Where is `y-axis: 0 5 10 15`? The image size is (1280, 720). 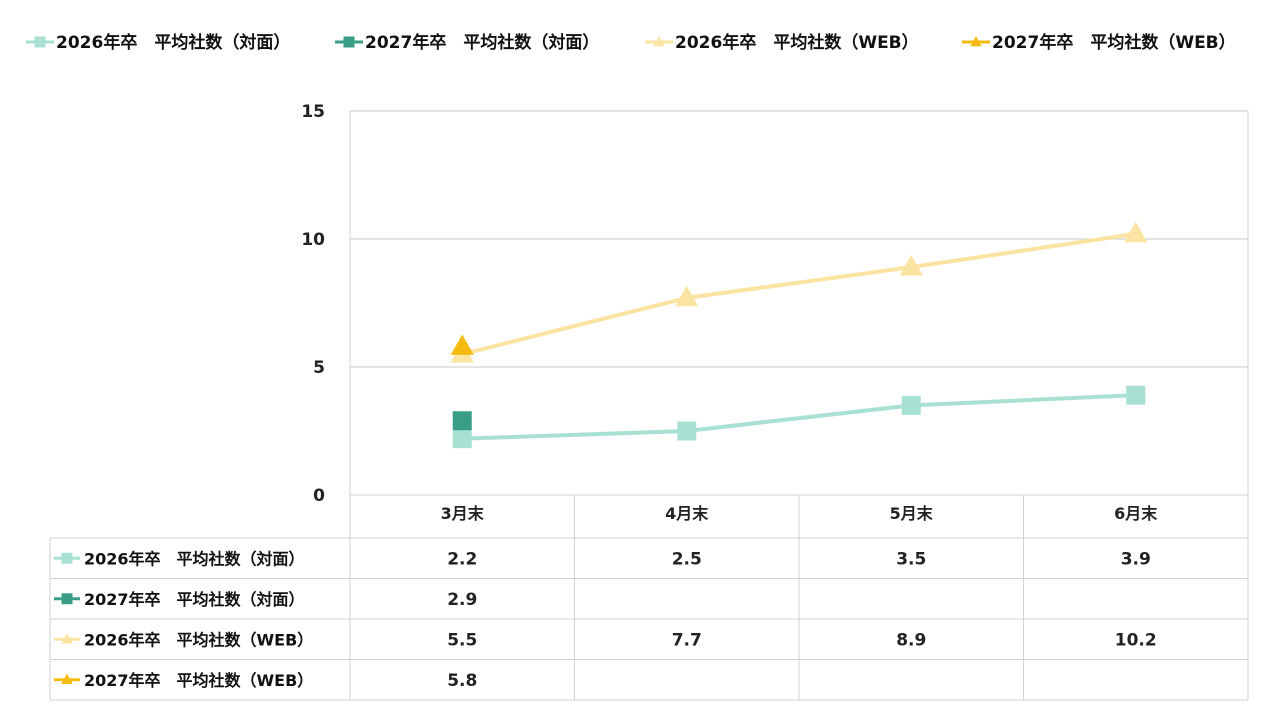 y-axis: 0 5 10 15 is located at coordinates (313, 304).